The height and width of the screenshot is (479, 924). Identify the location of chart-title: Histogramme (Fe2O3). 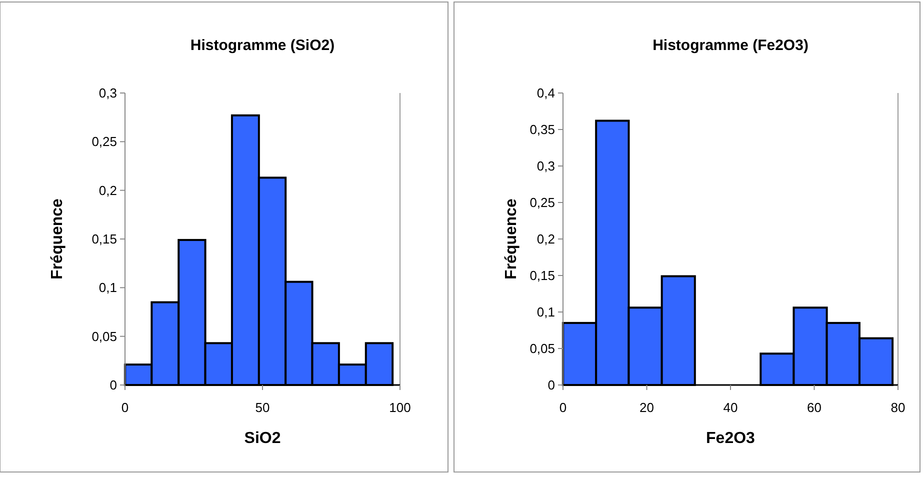
(730, 45).